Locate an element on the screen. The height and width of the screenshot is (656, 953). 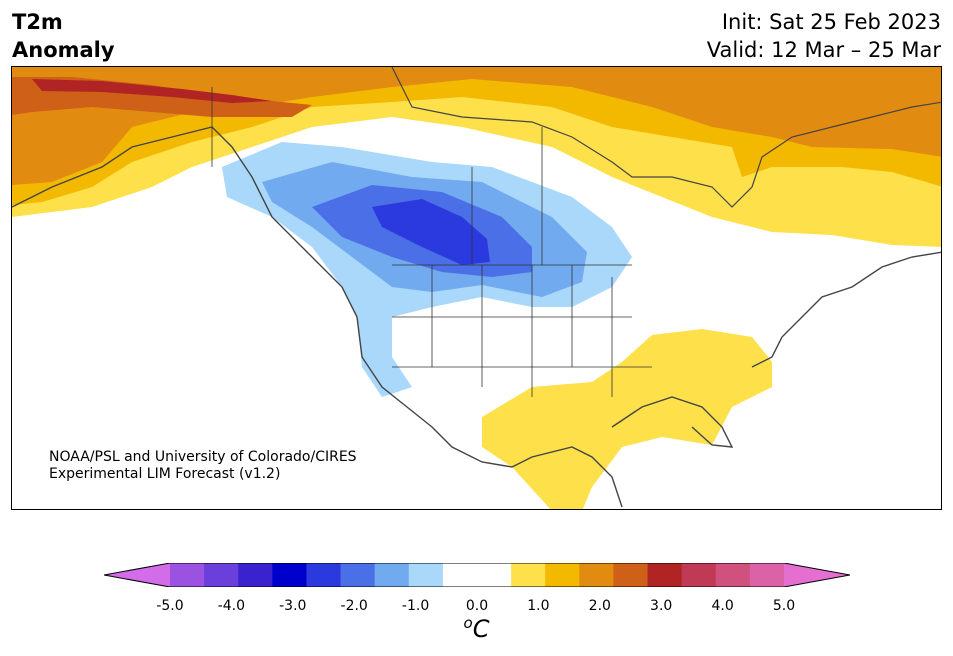
colorbar is located at coordinates (477, 575).